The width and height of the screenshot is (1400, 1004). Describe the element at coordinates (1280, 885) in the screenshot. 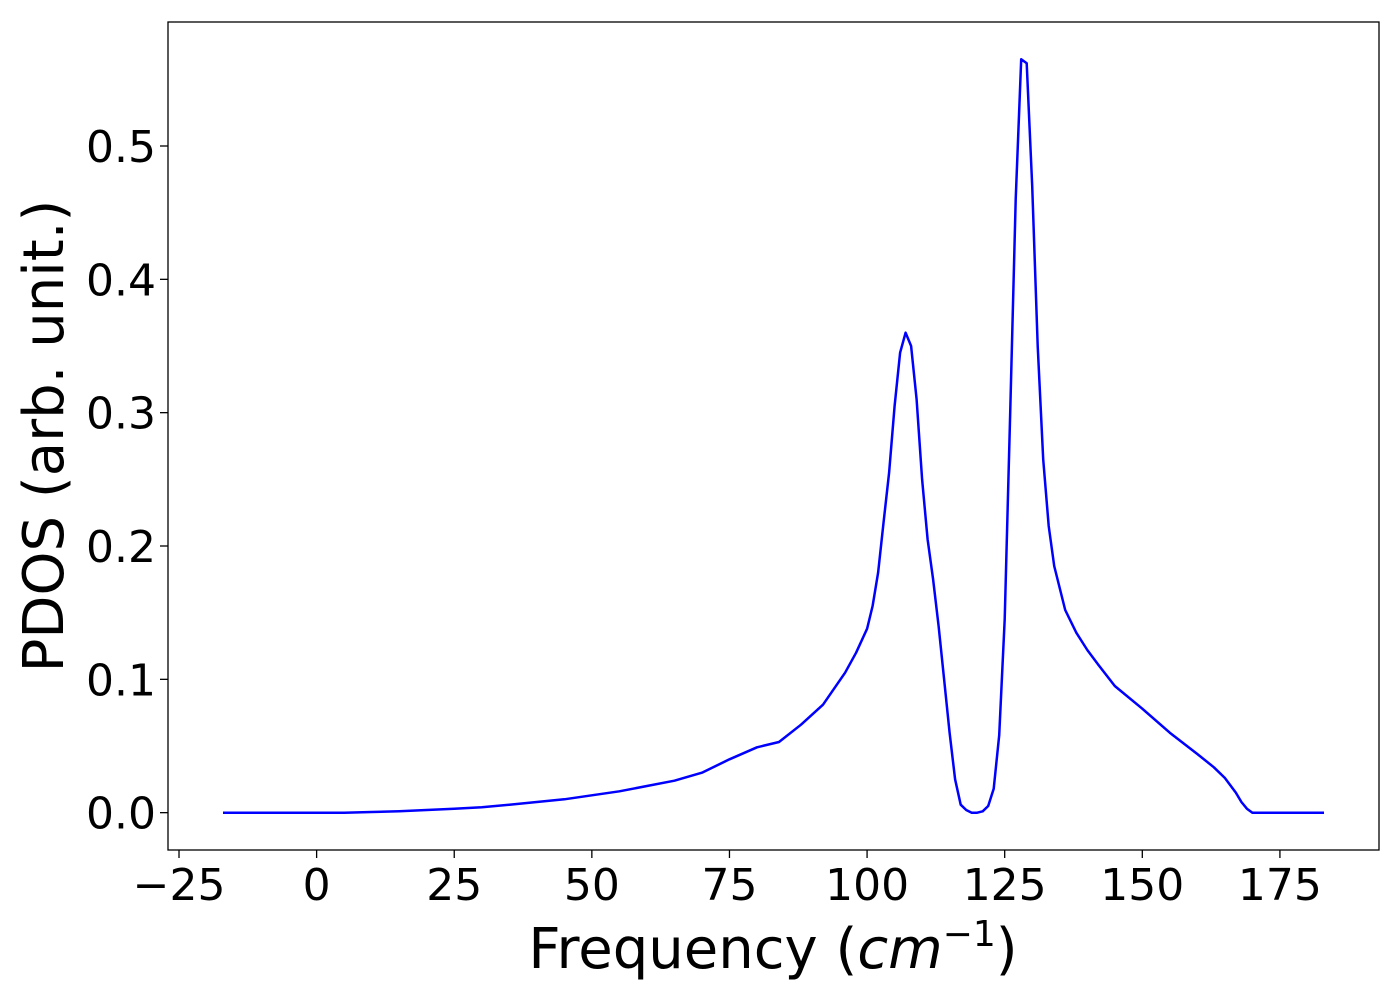

I see `x-tick-label: 175` at that location.